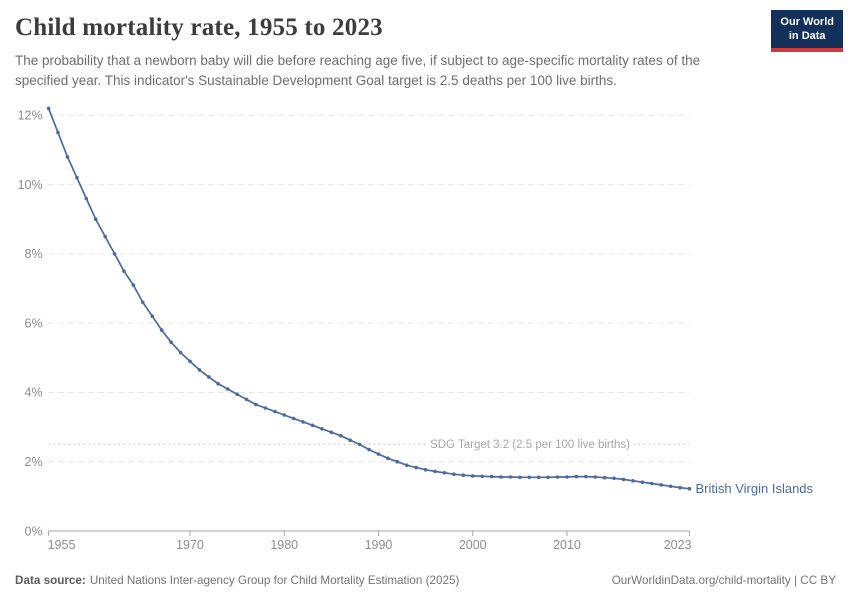  Describe the element at coordinates (567, 545) in the screenshot. I see `x-tick-label: 2010` at that location.